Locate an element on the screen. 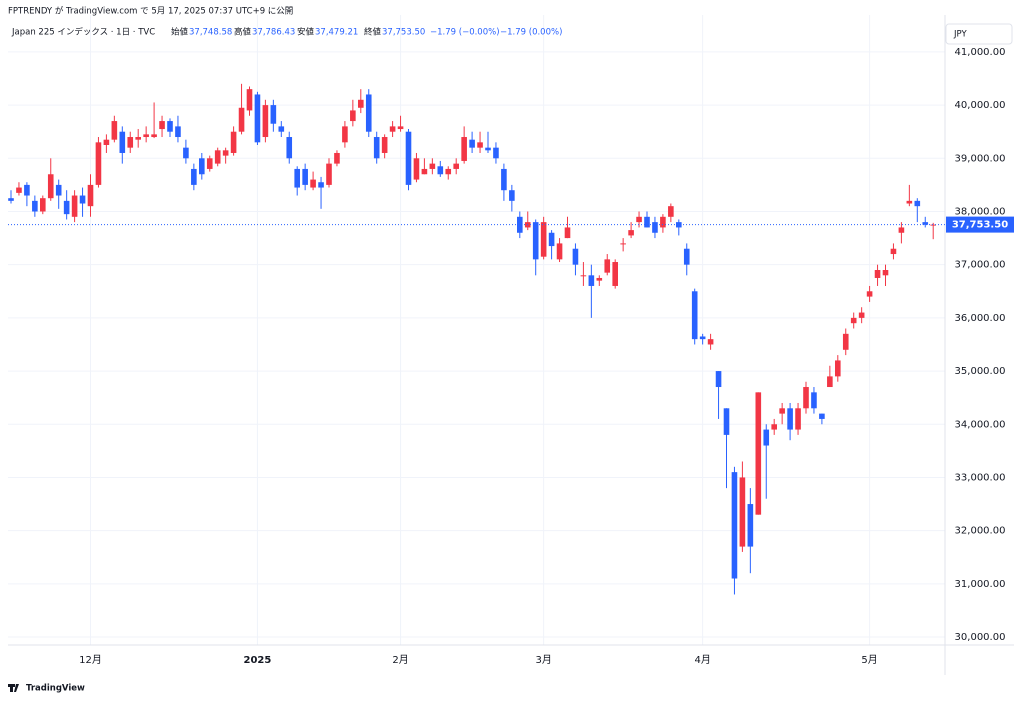  x-tick-label: 3月 is located at coordinates (543, 660).